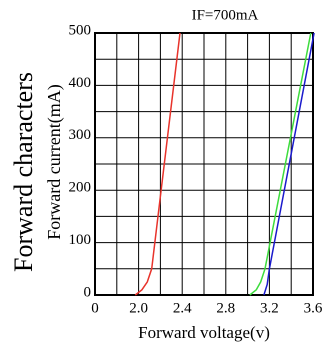  I want to click on x-tick-label: 3.2, so click(269, 308).